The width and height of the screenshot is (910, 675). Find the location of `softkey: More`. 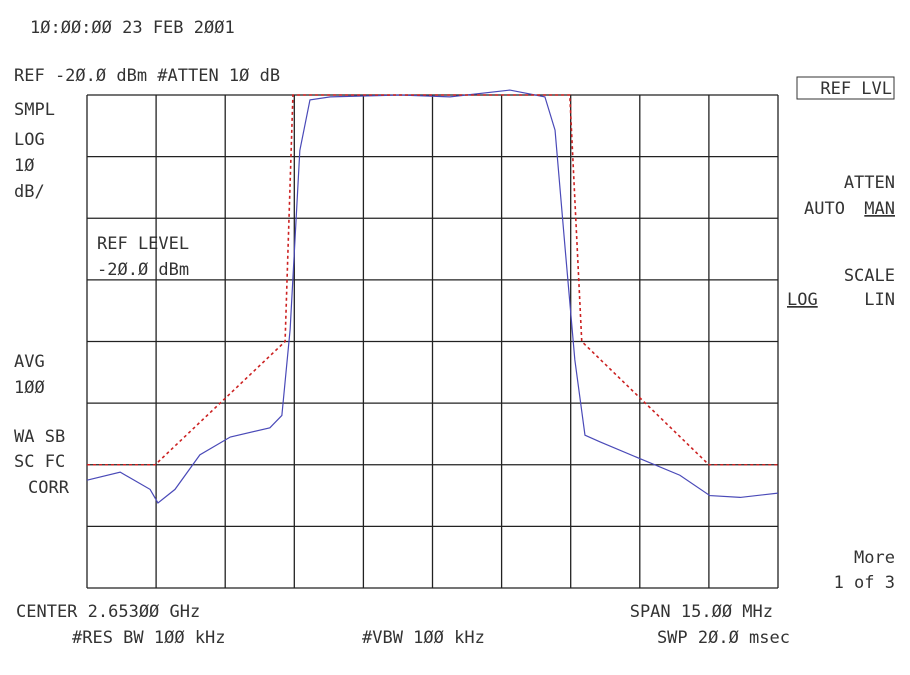

softkey: More is located at coordinates (874, 558).